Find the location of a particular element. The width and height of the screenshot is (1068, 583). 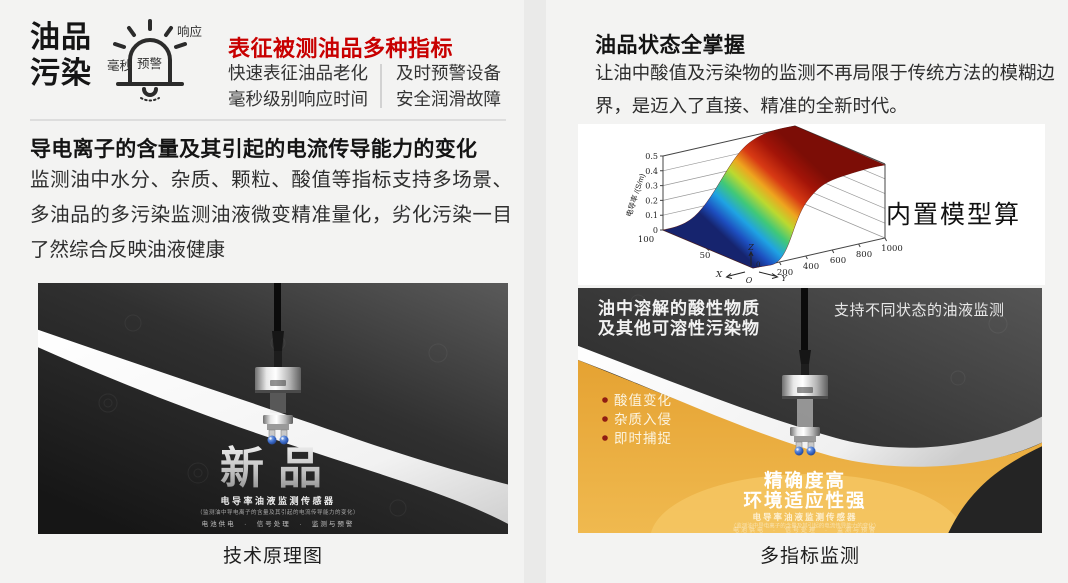

states-support-text: 支持不同状态的油液监测 is located at coordinates (919, 310).